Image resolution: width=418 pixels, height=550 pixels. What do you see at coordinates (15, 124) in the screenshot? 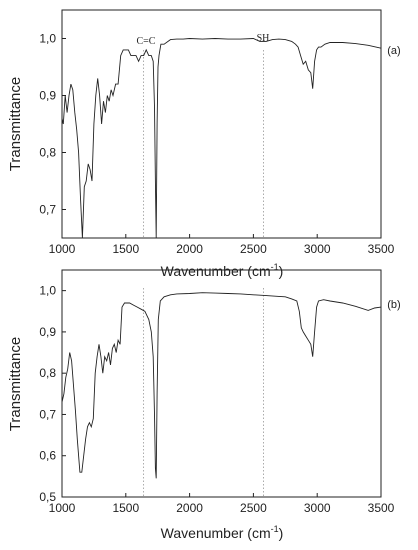
I see `y-axis-label-a: Transmittance` at bounding box center [15, 124].